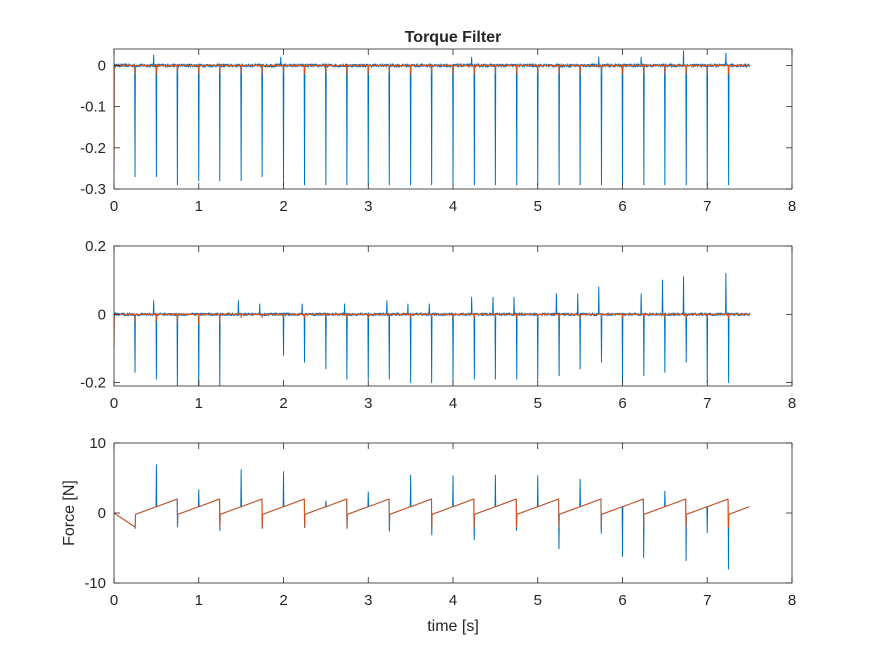  What do you see at coordinates (453, 37) in the screenshot?
I see `chart-title: Torque Filter` at bounding box center [453, 37].